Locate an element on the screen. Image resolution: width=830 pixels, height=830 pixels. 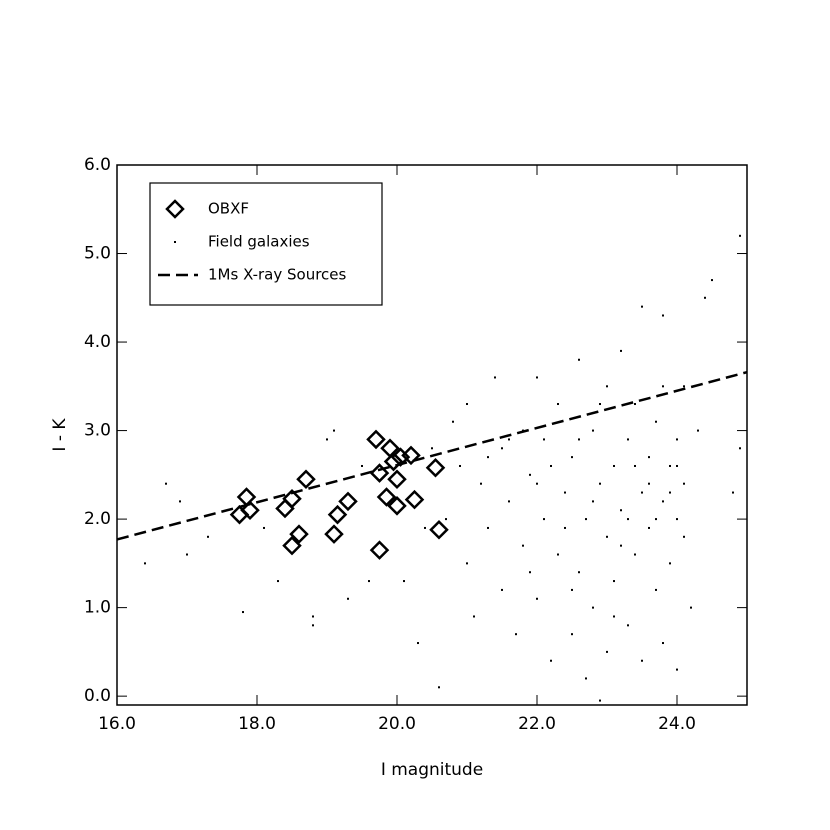
y-tick-label: 6.0 is located at coordinates (97, 165).